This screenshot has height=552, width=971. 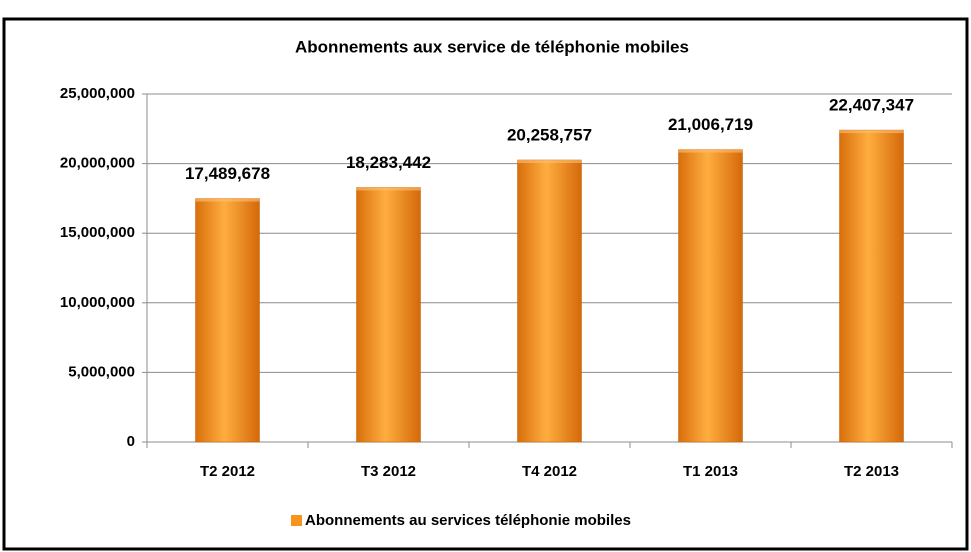 What do you see at coordinates (871, 105) in the screenshot?
I see `data-label: 22,407,347` at bounding box center [871, 105].